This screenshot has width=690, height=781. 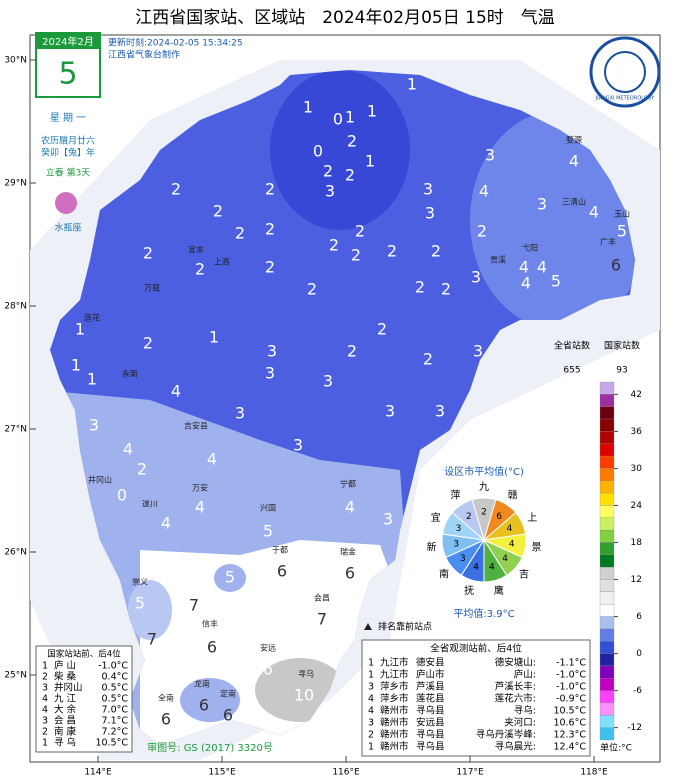 I want to click on right-rank: 4, so click(x=371, y=711).